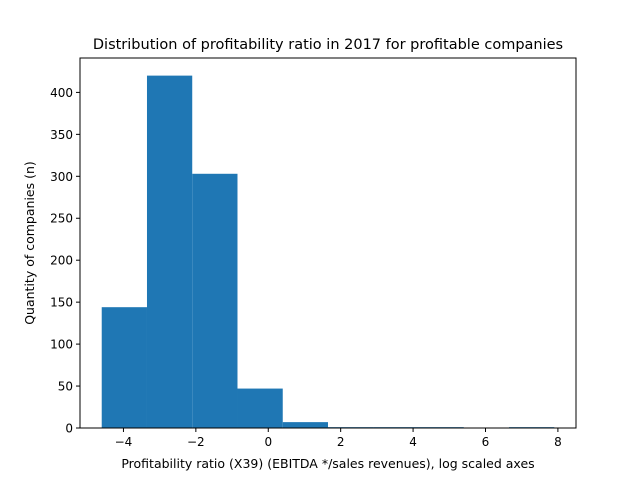 This screenshot has height=480, width=640. I want to click on x-tick-label: −2, so click(196, 442).